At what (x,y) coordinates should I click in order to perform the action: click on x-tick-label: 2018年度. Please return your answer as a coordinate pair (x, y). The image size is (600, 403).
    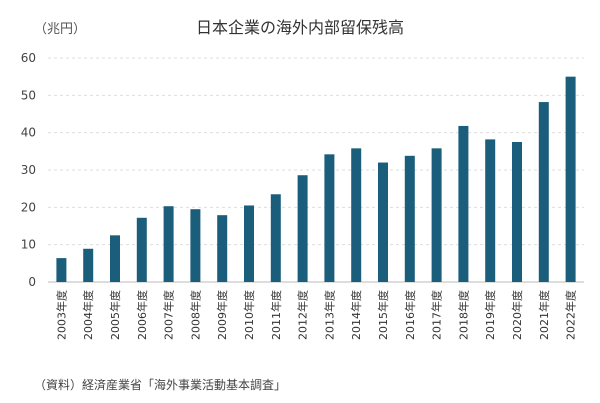
    Looking at the image, I should click on (463, 315).